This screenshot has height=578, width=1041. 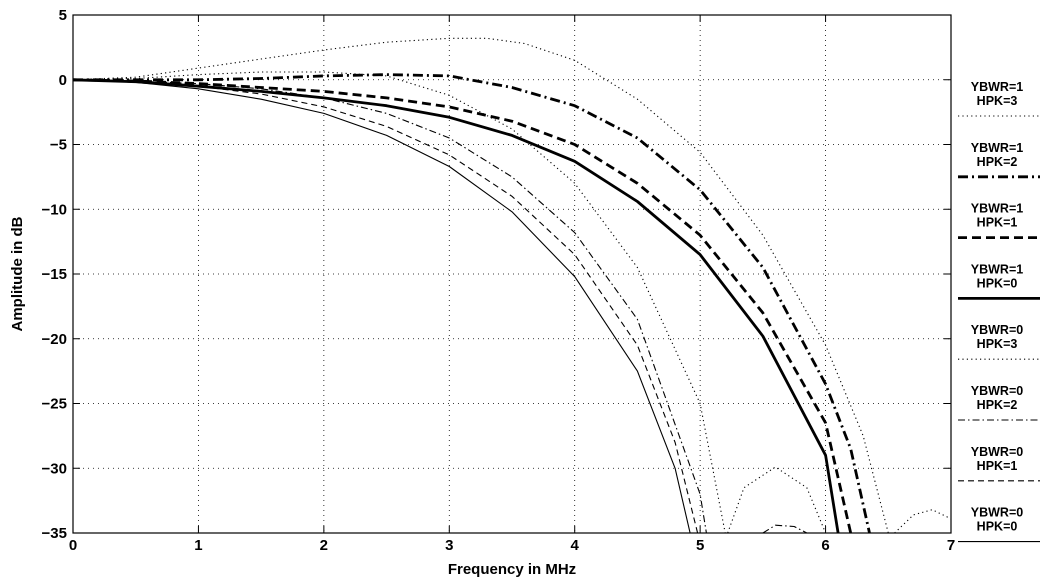 I want to click on y-tick-label: −25, so click(x=54, y=404).